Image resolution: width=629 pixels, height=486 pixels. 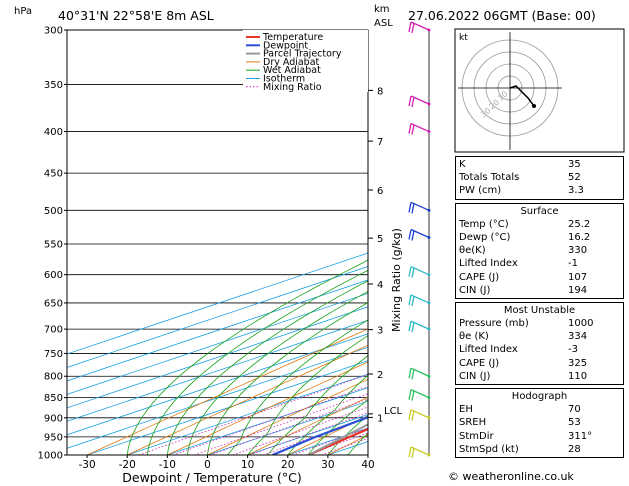 I want to click on legend-entry: Wet Adiabat, so click(x=292, y=70).